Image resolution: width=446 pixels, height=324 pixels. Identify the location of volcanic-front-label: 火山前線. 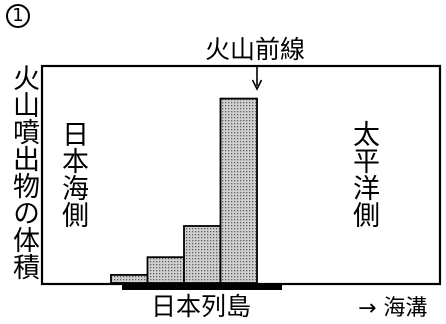
(255, 49).